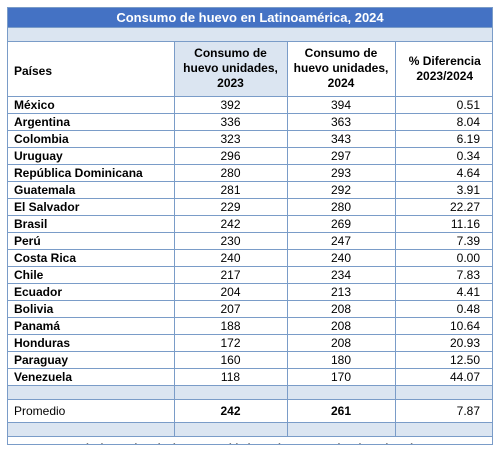 This screenshot has height=452, width=500. What do you see at coordinates (91, 172) in the screenshot?
I see `country-cell: República Dominicana` at bounding box center [91, 172].